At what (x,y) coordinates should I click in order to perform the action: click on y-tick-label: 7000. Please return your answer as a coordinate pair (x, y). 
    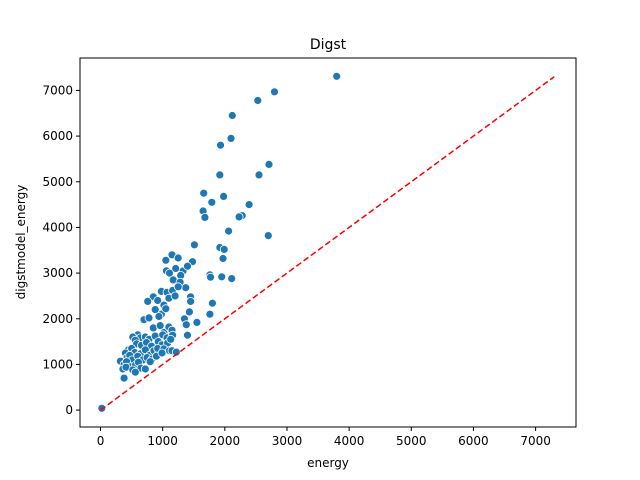
    Looking at the image, I should click on (57, 90).